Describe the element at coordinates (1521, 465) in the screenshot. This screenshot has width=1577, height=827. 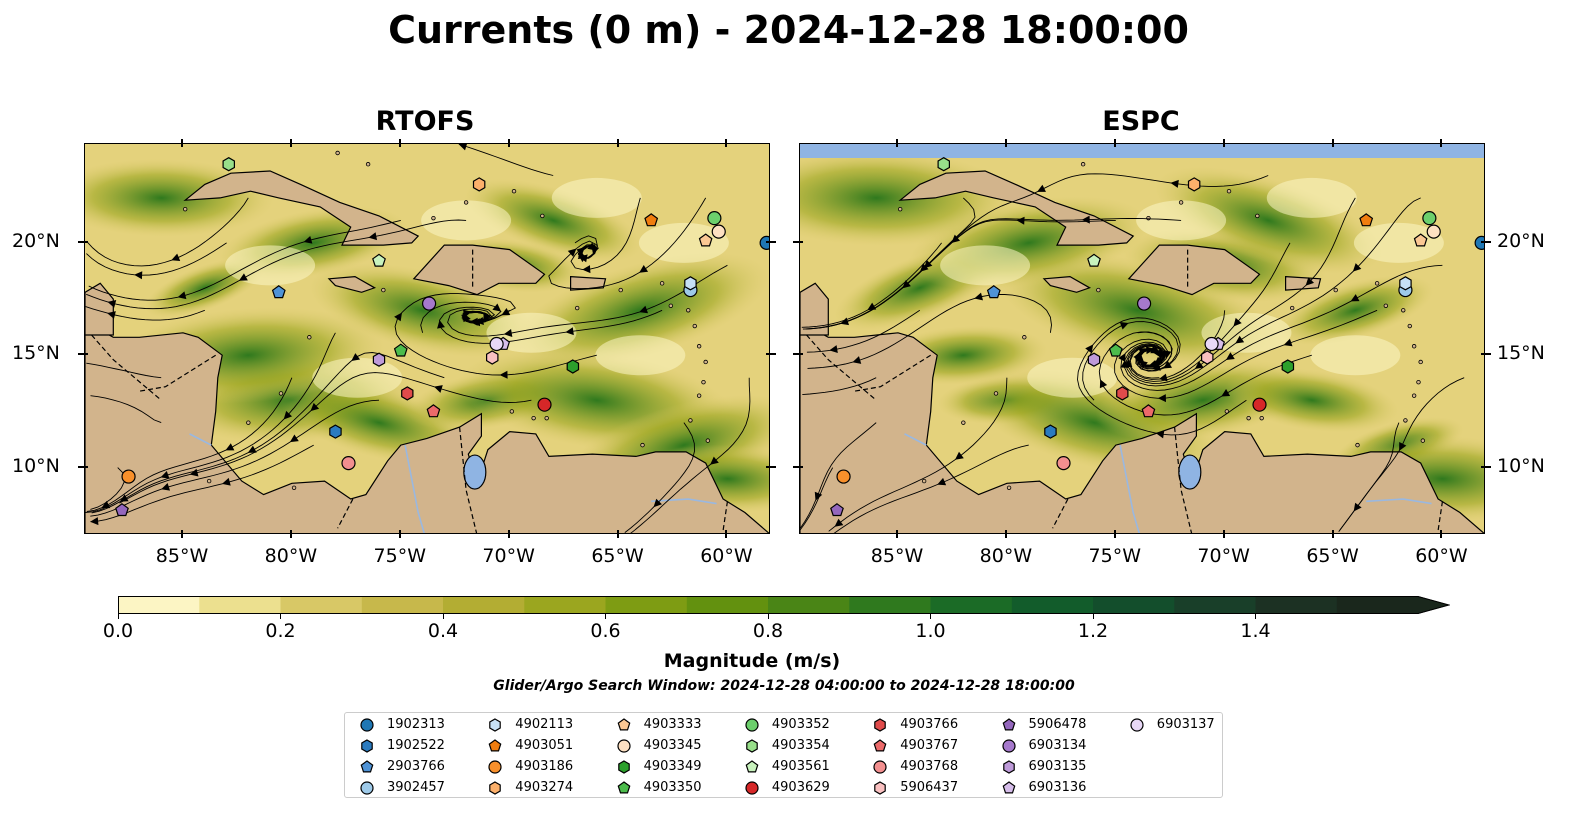
I see `lat-tick-label-right: 10°N` at that location.